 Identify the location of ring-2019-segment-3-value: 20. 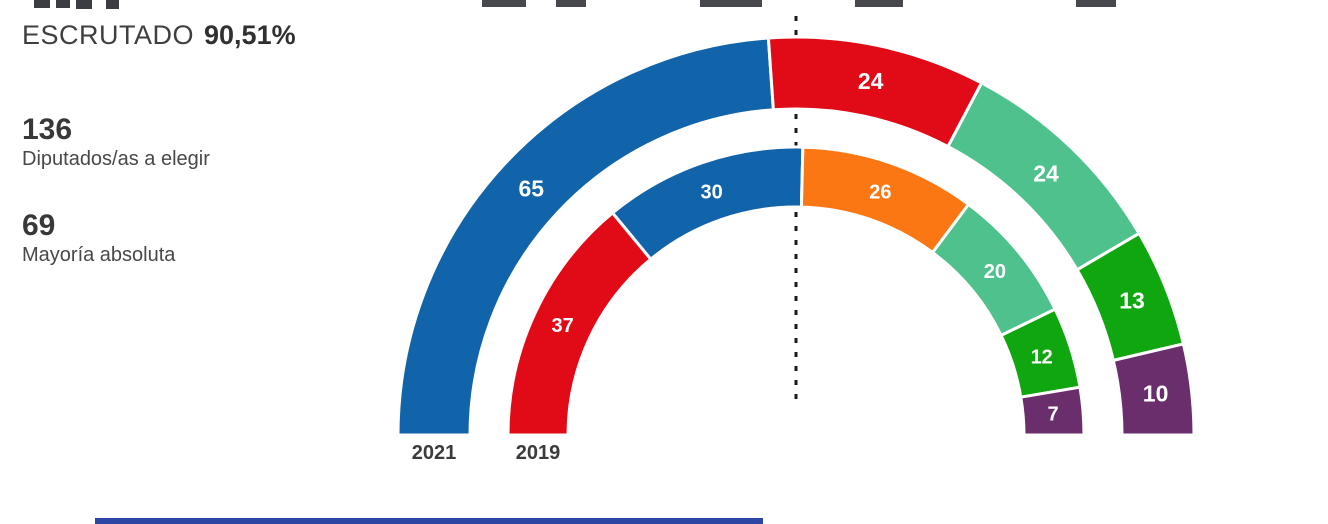
(995, 272).